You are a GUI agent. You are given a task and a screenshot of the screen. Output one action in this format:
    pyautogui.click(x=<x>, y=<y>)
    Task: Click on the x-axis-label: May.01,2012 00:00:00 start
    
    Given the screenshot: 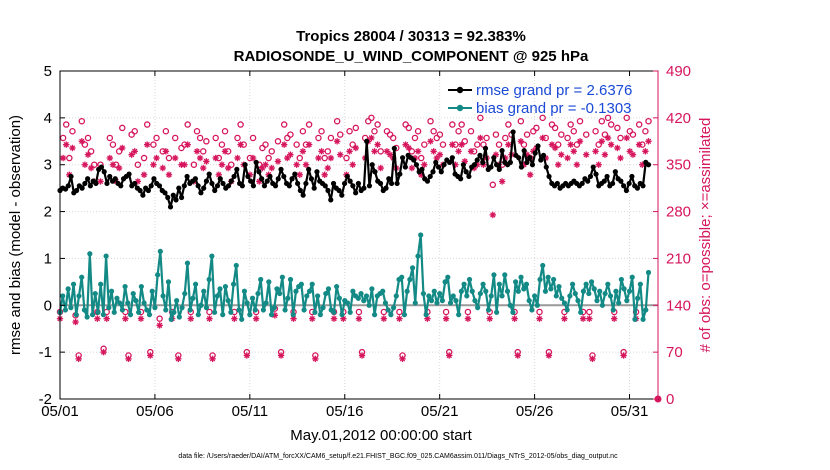 What is the action you would take?
    pyautogui.click(x=381, y=435)
    